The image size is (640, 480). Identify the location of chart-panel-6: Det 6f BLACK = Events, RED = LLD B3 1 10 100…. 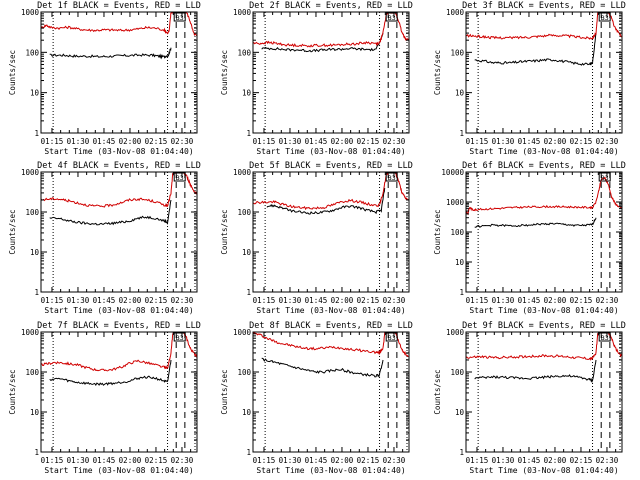
(529, 238).